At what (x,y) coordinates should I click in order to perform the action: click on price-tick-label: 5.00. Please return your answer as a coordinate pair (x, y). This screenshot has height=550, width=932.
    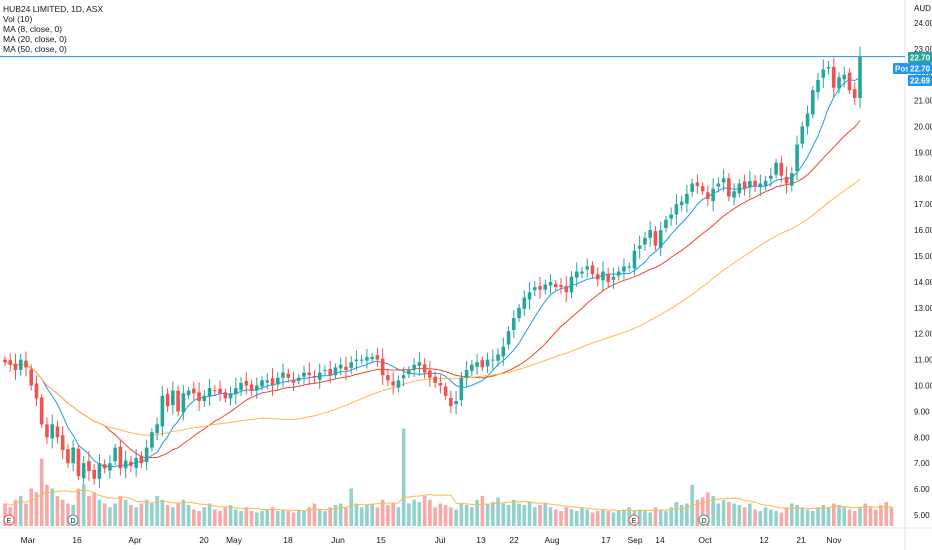
    Looking at the image, I should click on (922, 515).